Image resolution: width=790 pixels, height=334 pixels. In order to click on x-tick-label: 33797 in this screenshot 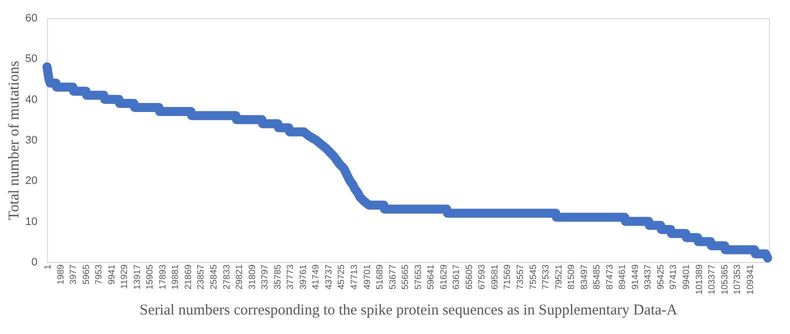, I will do `click(265, 277)`.